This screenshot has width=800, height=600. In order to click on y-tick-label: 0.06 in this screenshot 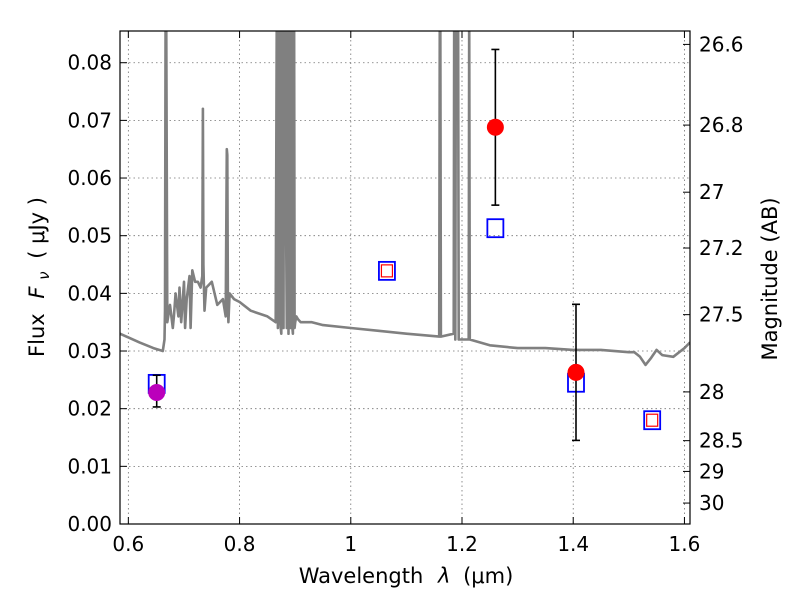, I will do `click(89, 178)`.